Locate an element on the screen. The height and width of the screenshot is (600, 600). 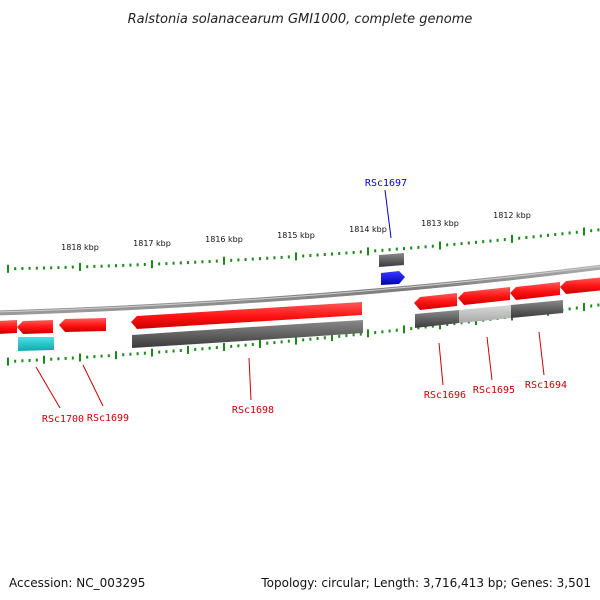
gene-label-rsc1700: RSc1700 is located at coordinates (63, 419).